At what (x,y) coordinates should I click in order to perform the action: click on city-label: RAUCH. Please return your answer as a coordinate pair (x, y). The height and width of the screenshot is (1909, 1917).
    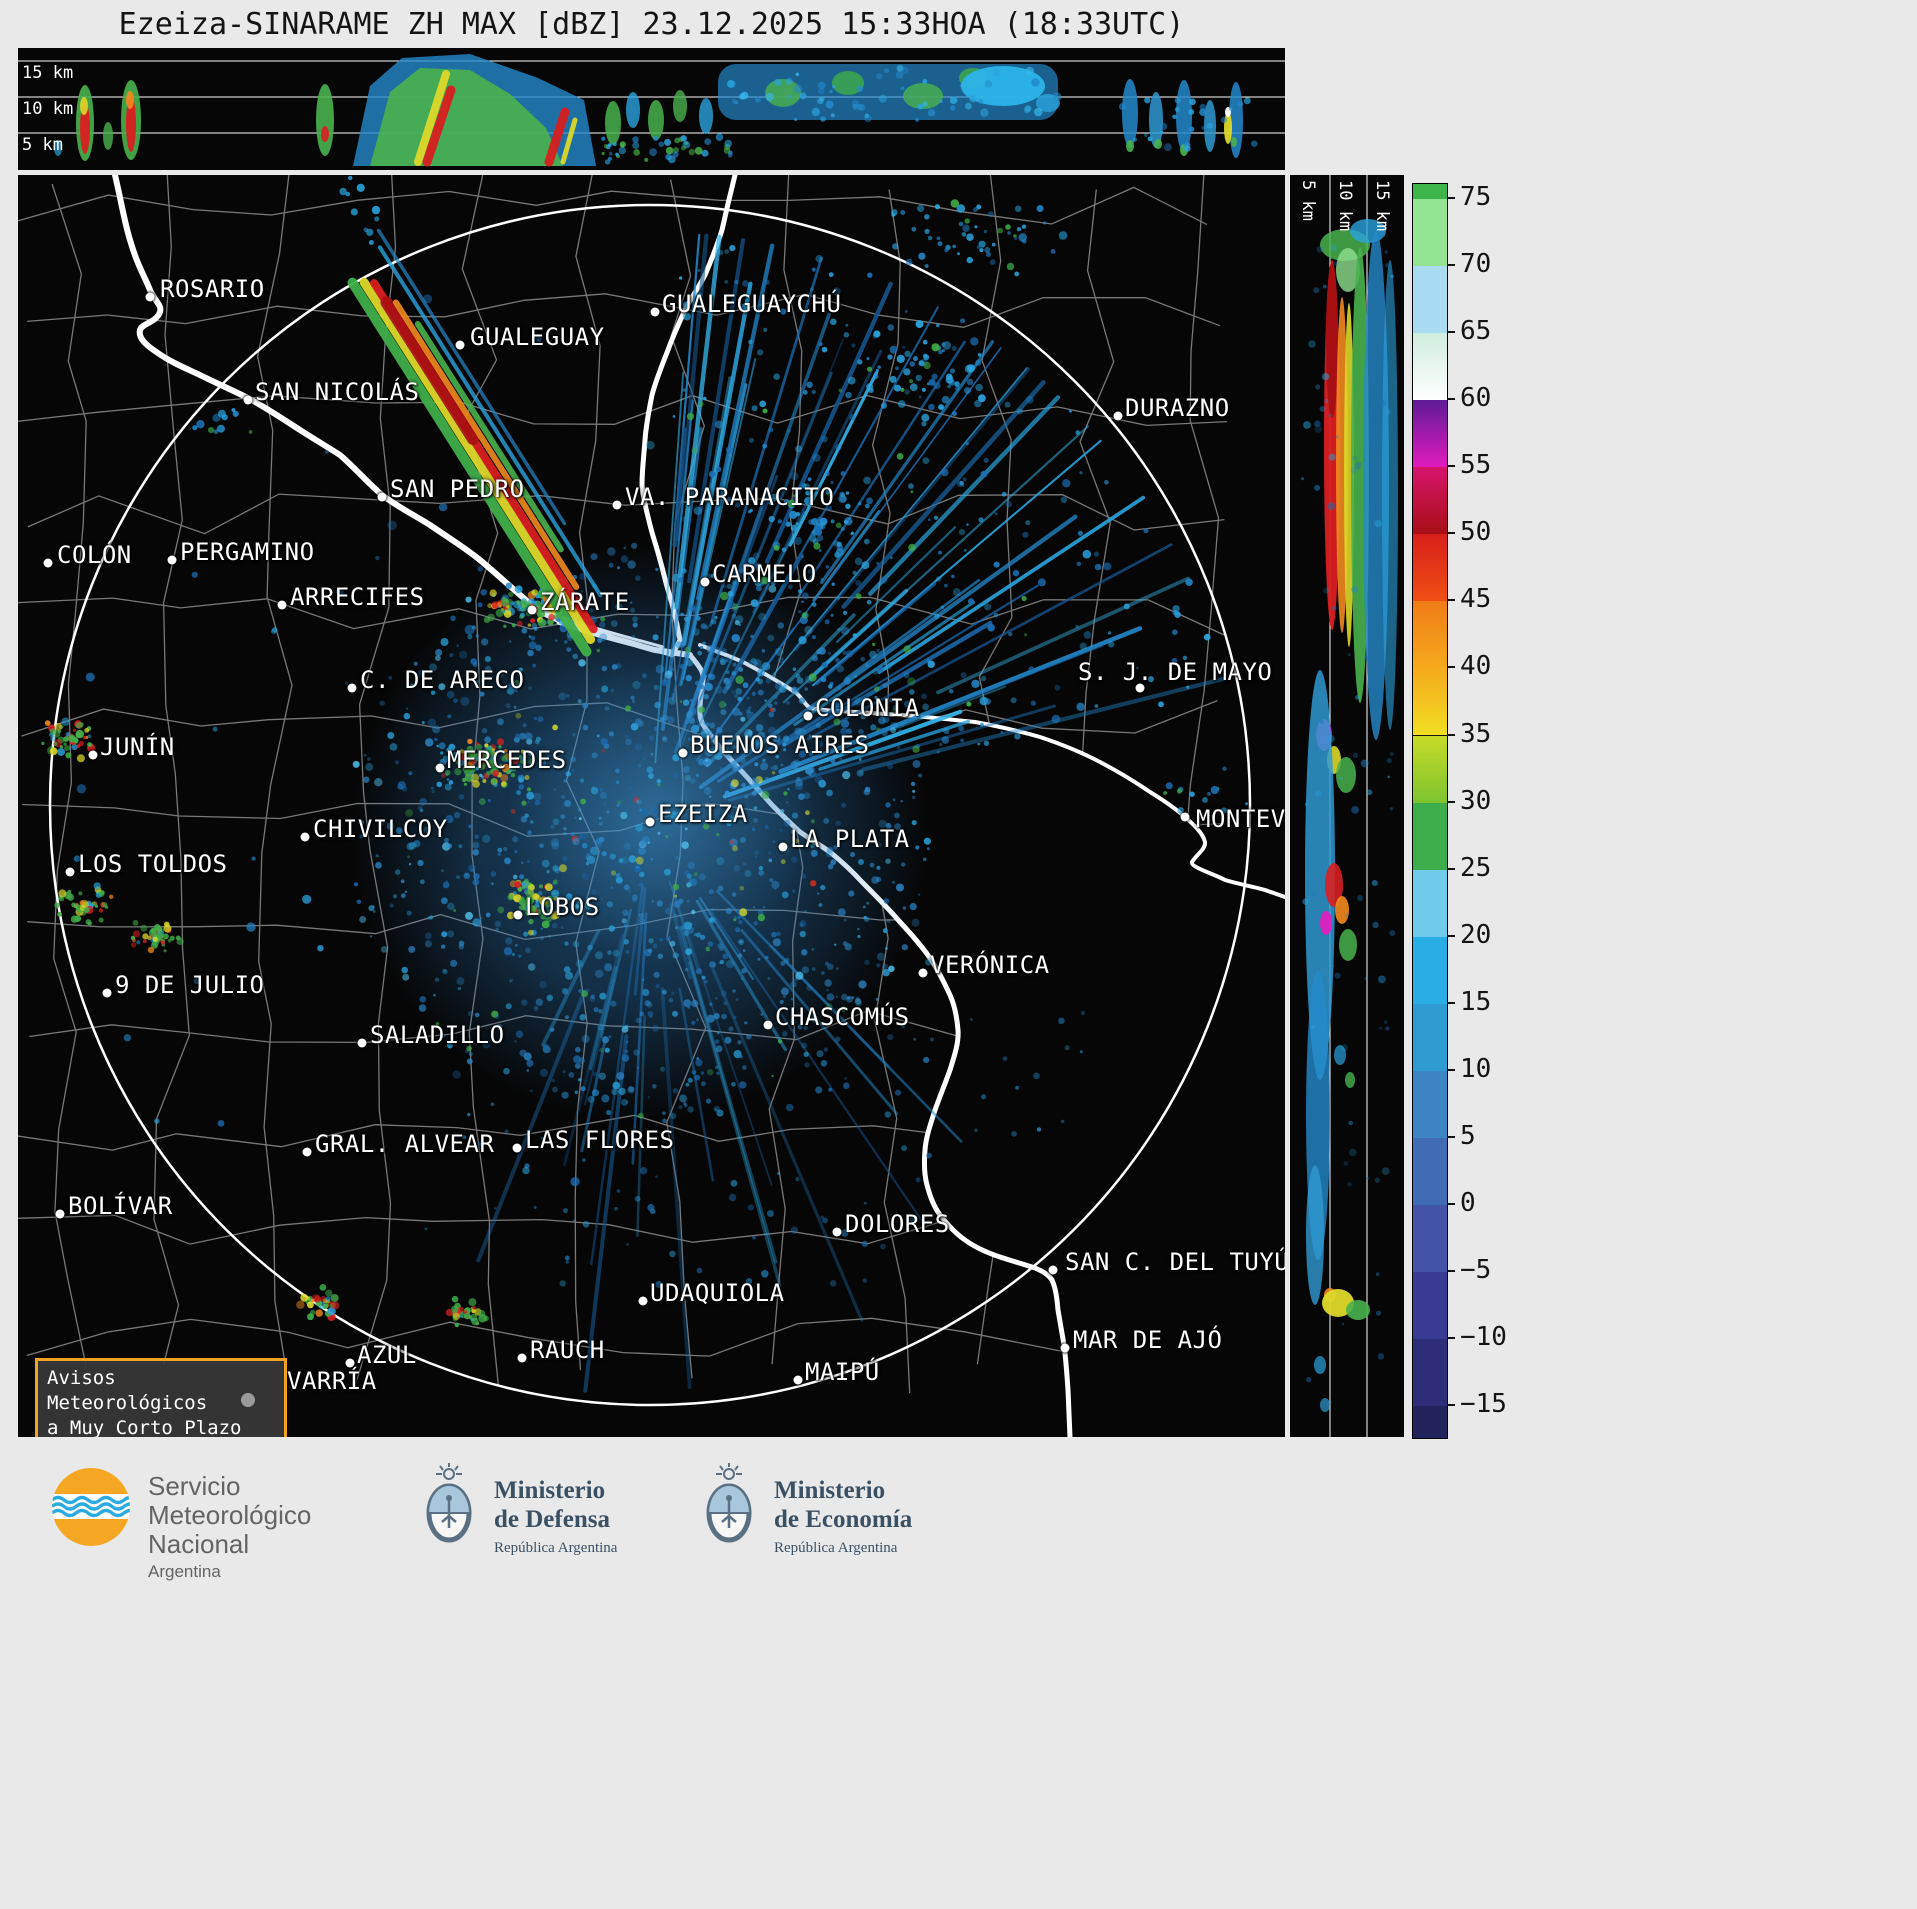
    Looking at the image, I should click on (567, 1350).